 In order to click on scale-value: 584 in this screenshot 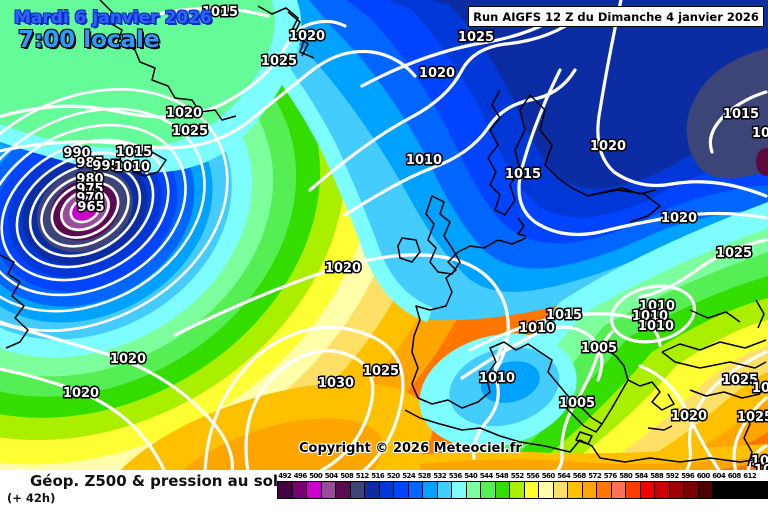, I will do `click(641, 476)`.